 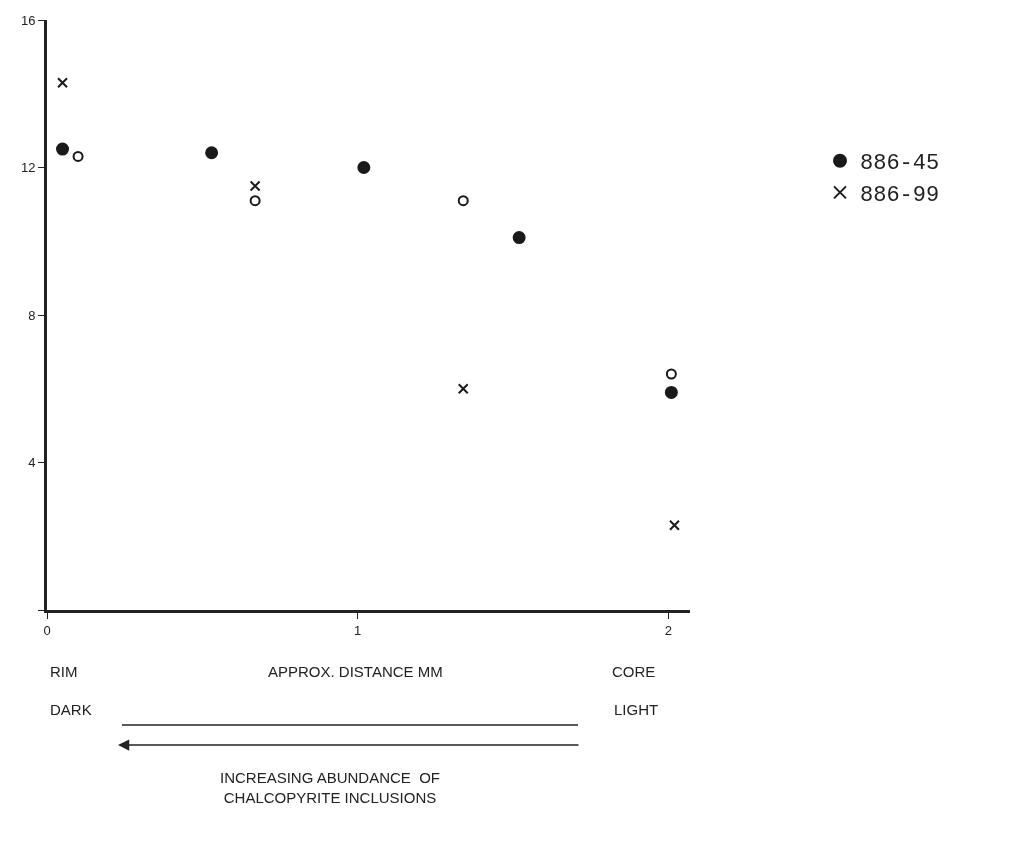 What do you see at coordinates (47, 630) in the screenshot?
I see `x-tick-label: 0` at bounding box center [47, 630].